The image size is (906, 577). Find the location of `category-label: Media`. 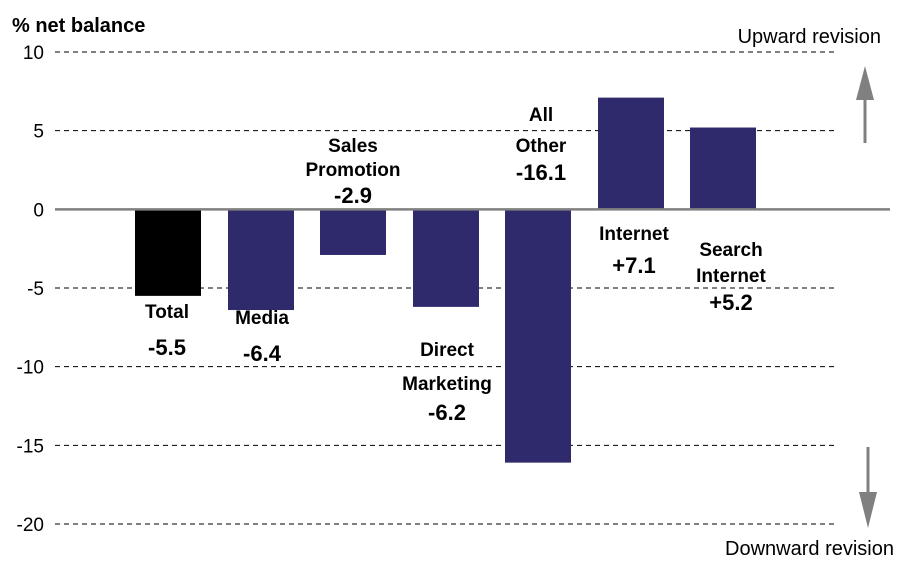

category-label: Media is located at coordinates (262, 318).